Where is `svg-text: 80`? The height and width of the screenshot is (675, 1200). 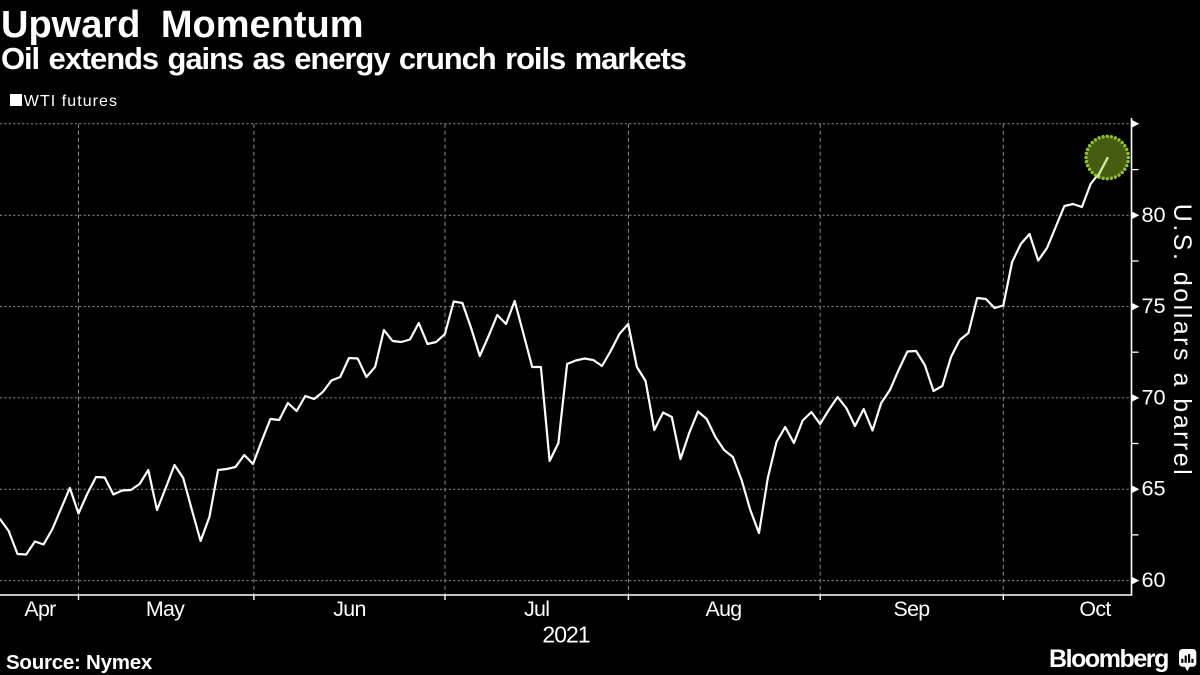
svg-text: 80 is located at coordinates (1154, 214).